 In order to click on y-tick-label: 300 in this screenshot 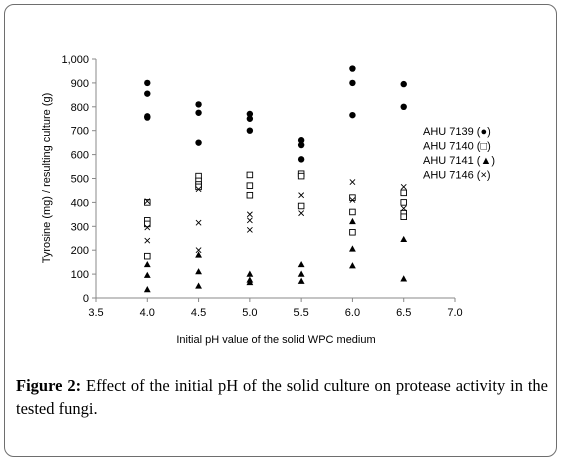, I will do `click(80, 227)`.